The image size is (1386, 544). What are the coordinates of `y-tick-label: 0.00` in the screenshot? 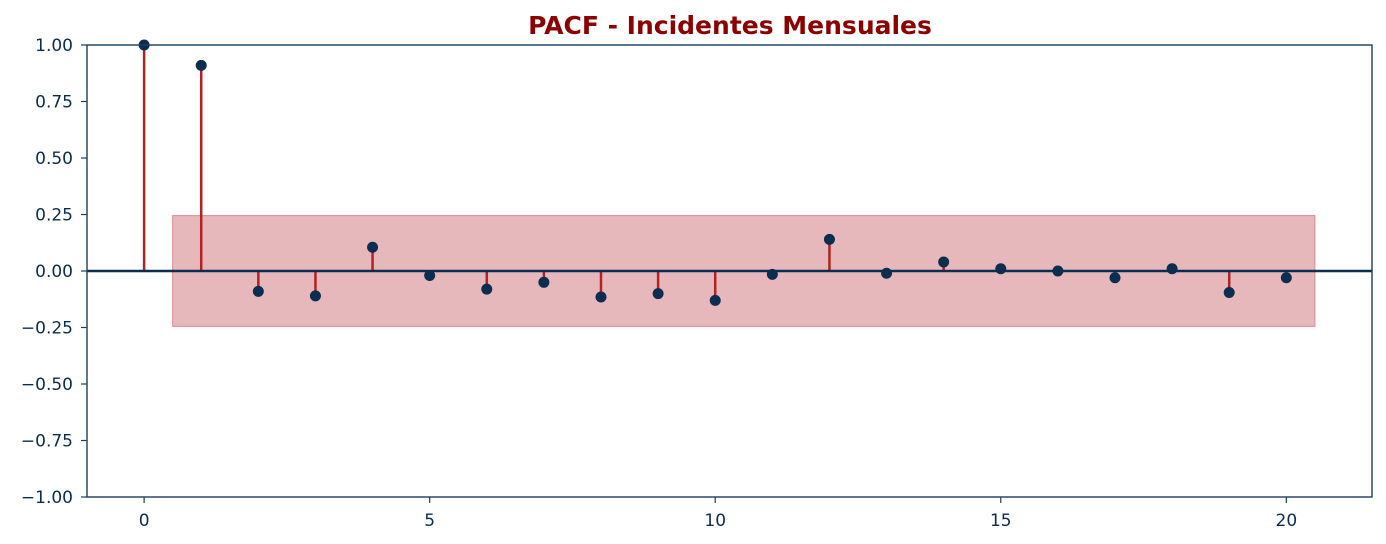 It's located at (54, 272).